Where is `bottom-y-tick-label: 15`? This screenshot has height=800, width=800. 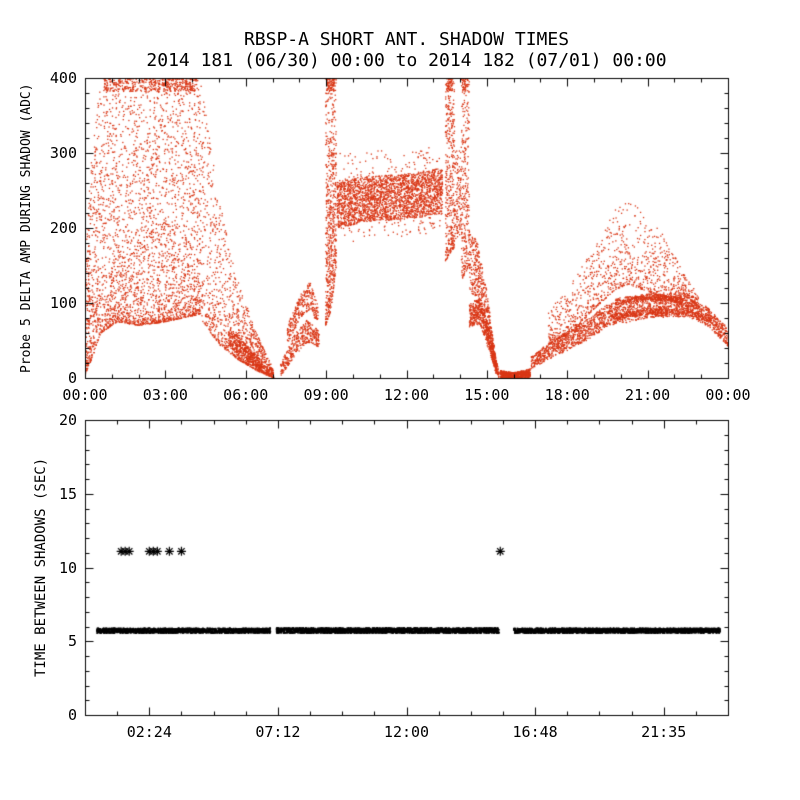
bottom-y-tick-label: 15 is located at coordinates (67, 493).